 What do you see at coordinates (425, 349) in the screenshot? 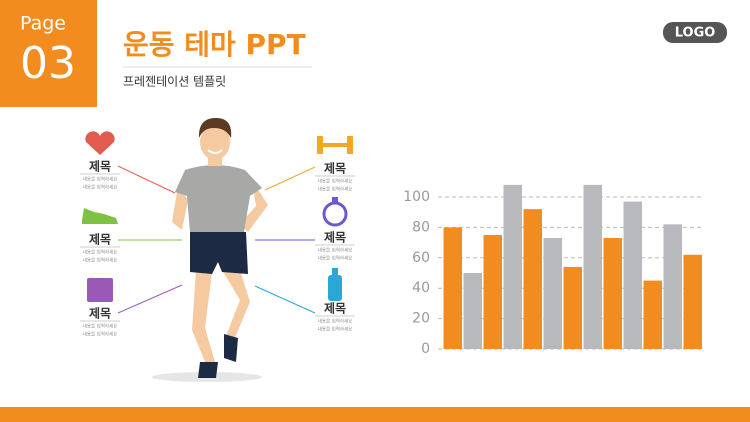
I see `y-tick-label: 0` at bounding box center [425, 349].